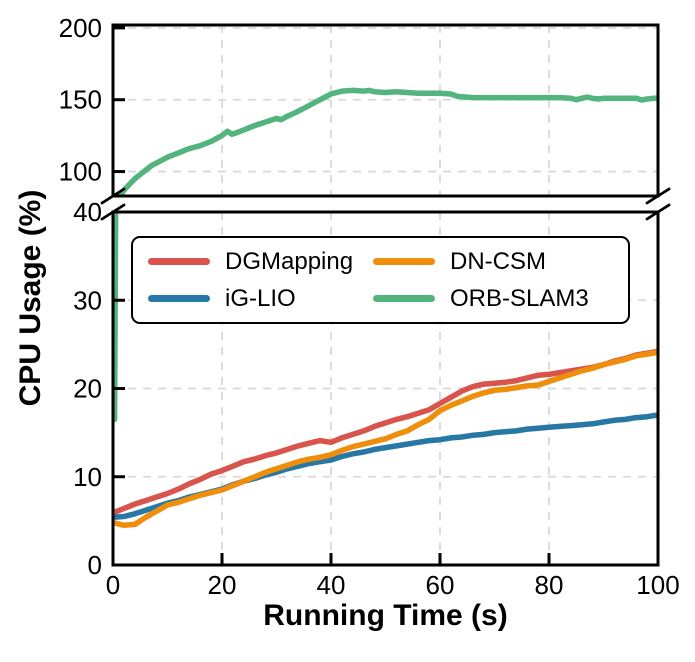 The height and width of the screenshot is (662, 695). What do you see at coordinates (87, 389) in the screenshot?
I see `y-tick-label: 20` at bounding box center [87, 389].